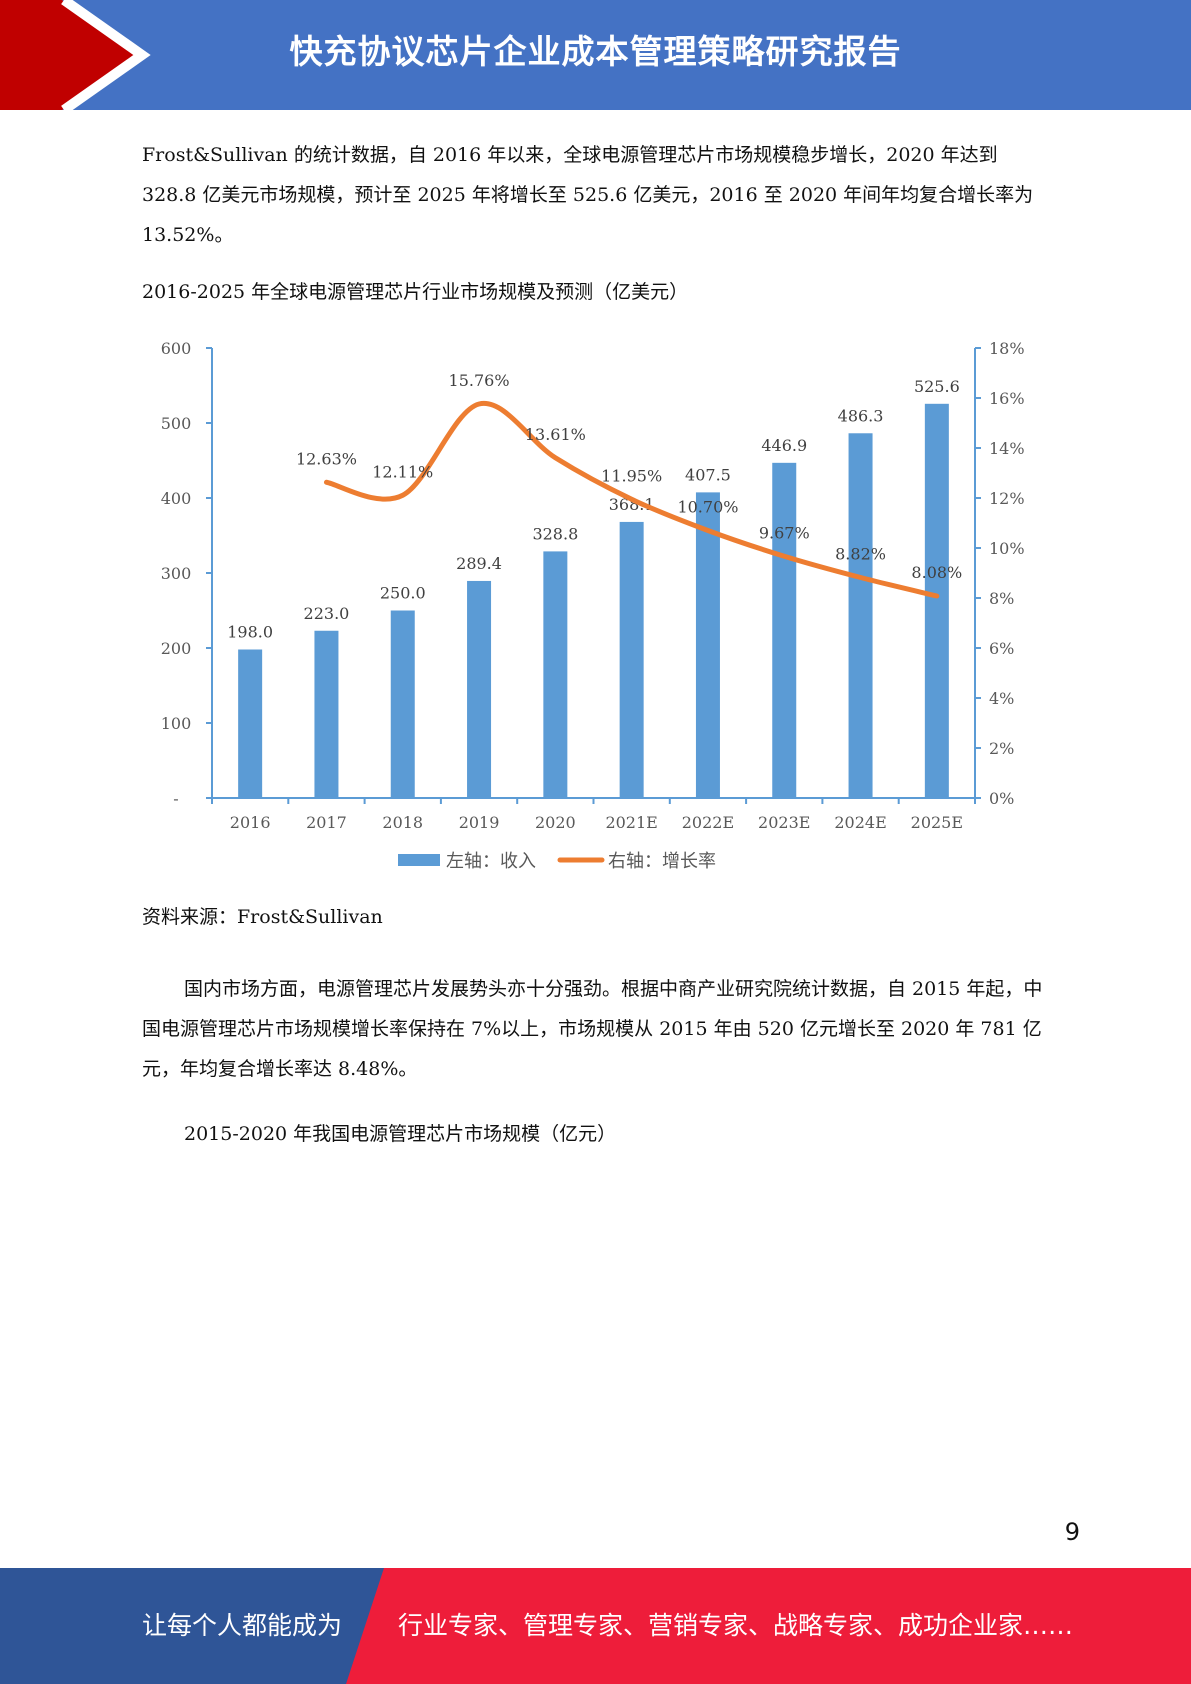 Image resolution: width=1191 pixels, height=1684 pixels. Describe the element at coordinates (479, 822) in the screenshot. I see `x-axis-tick-label: 2019` at that location.